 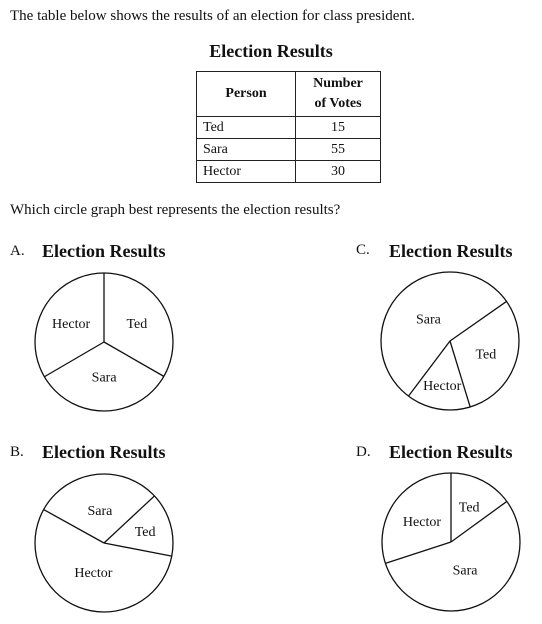 What do you see at coordinates (338, 149) in the screenshot?
I see `cell-votes: 55` at bounding box center [338, 149].